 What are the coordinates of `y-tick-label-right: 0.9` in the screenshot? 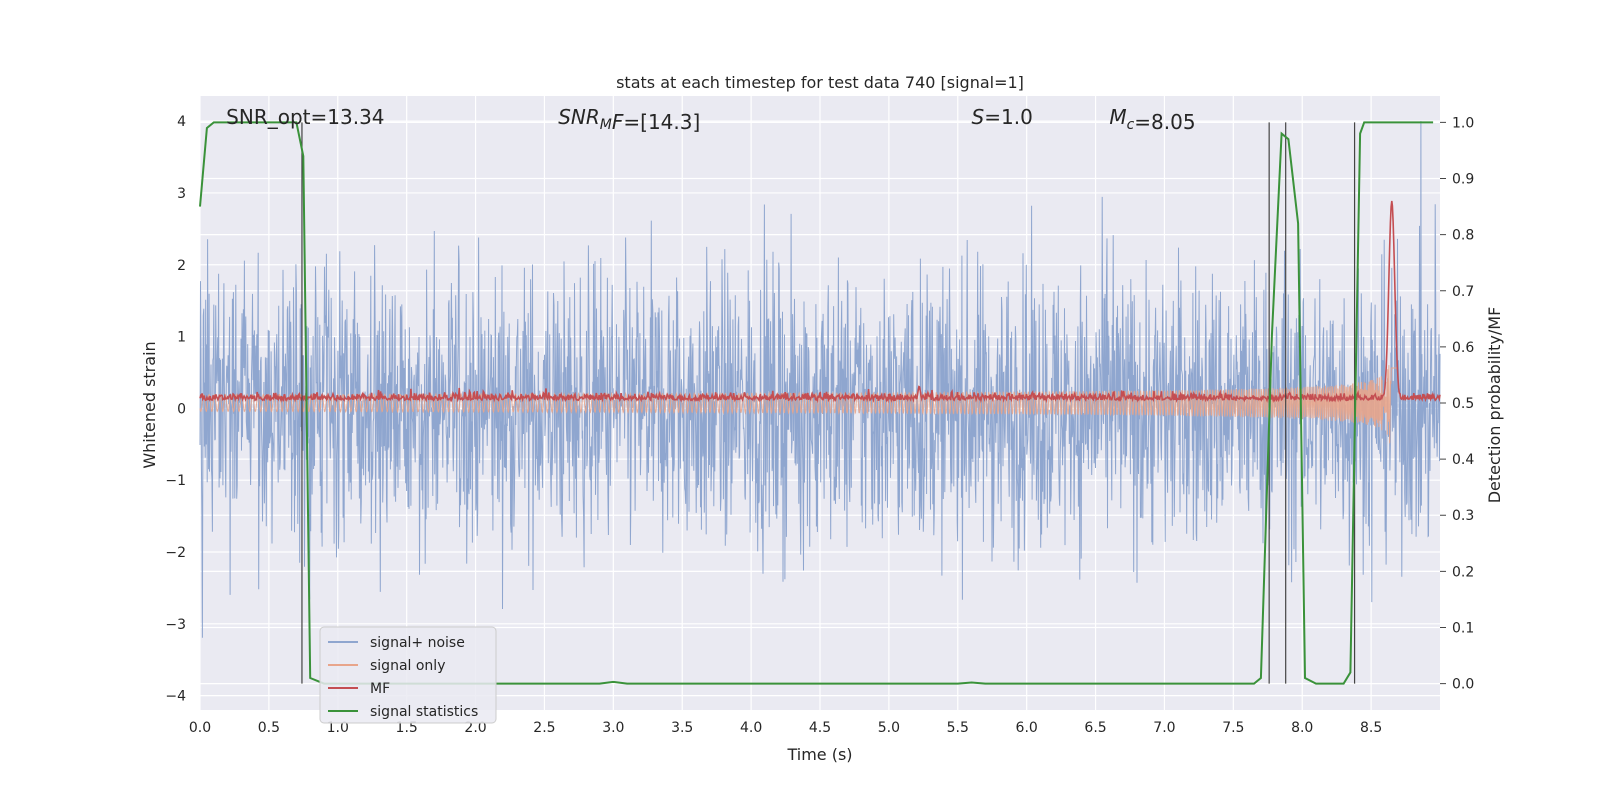 It's located at (1463, 180).